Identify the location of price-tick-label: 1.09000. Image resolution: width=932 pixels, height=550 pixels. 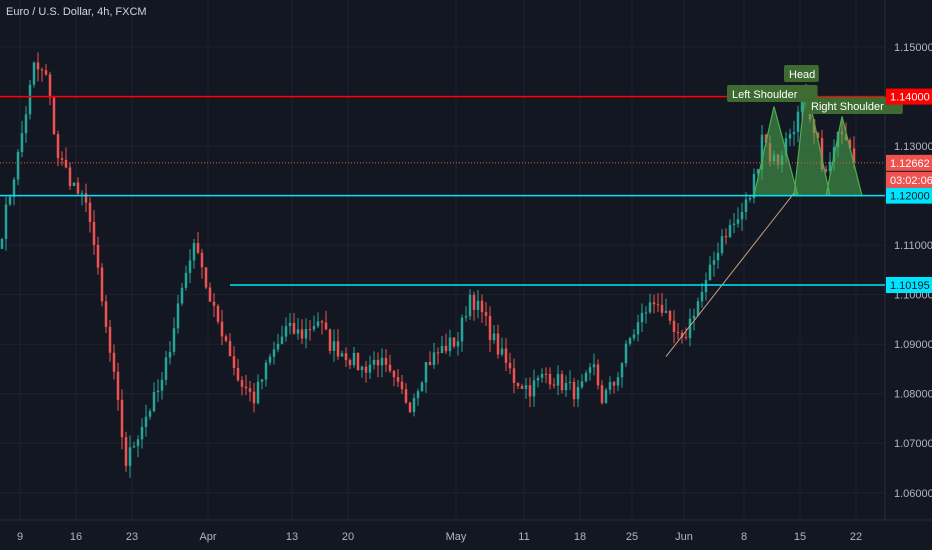
(913, 345).